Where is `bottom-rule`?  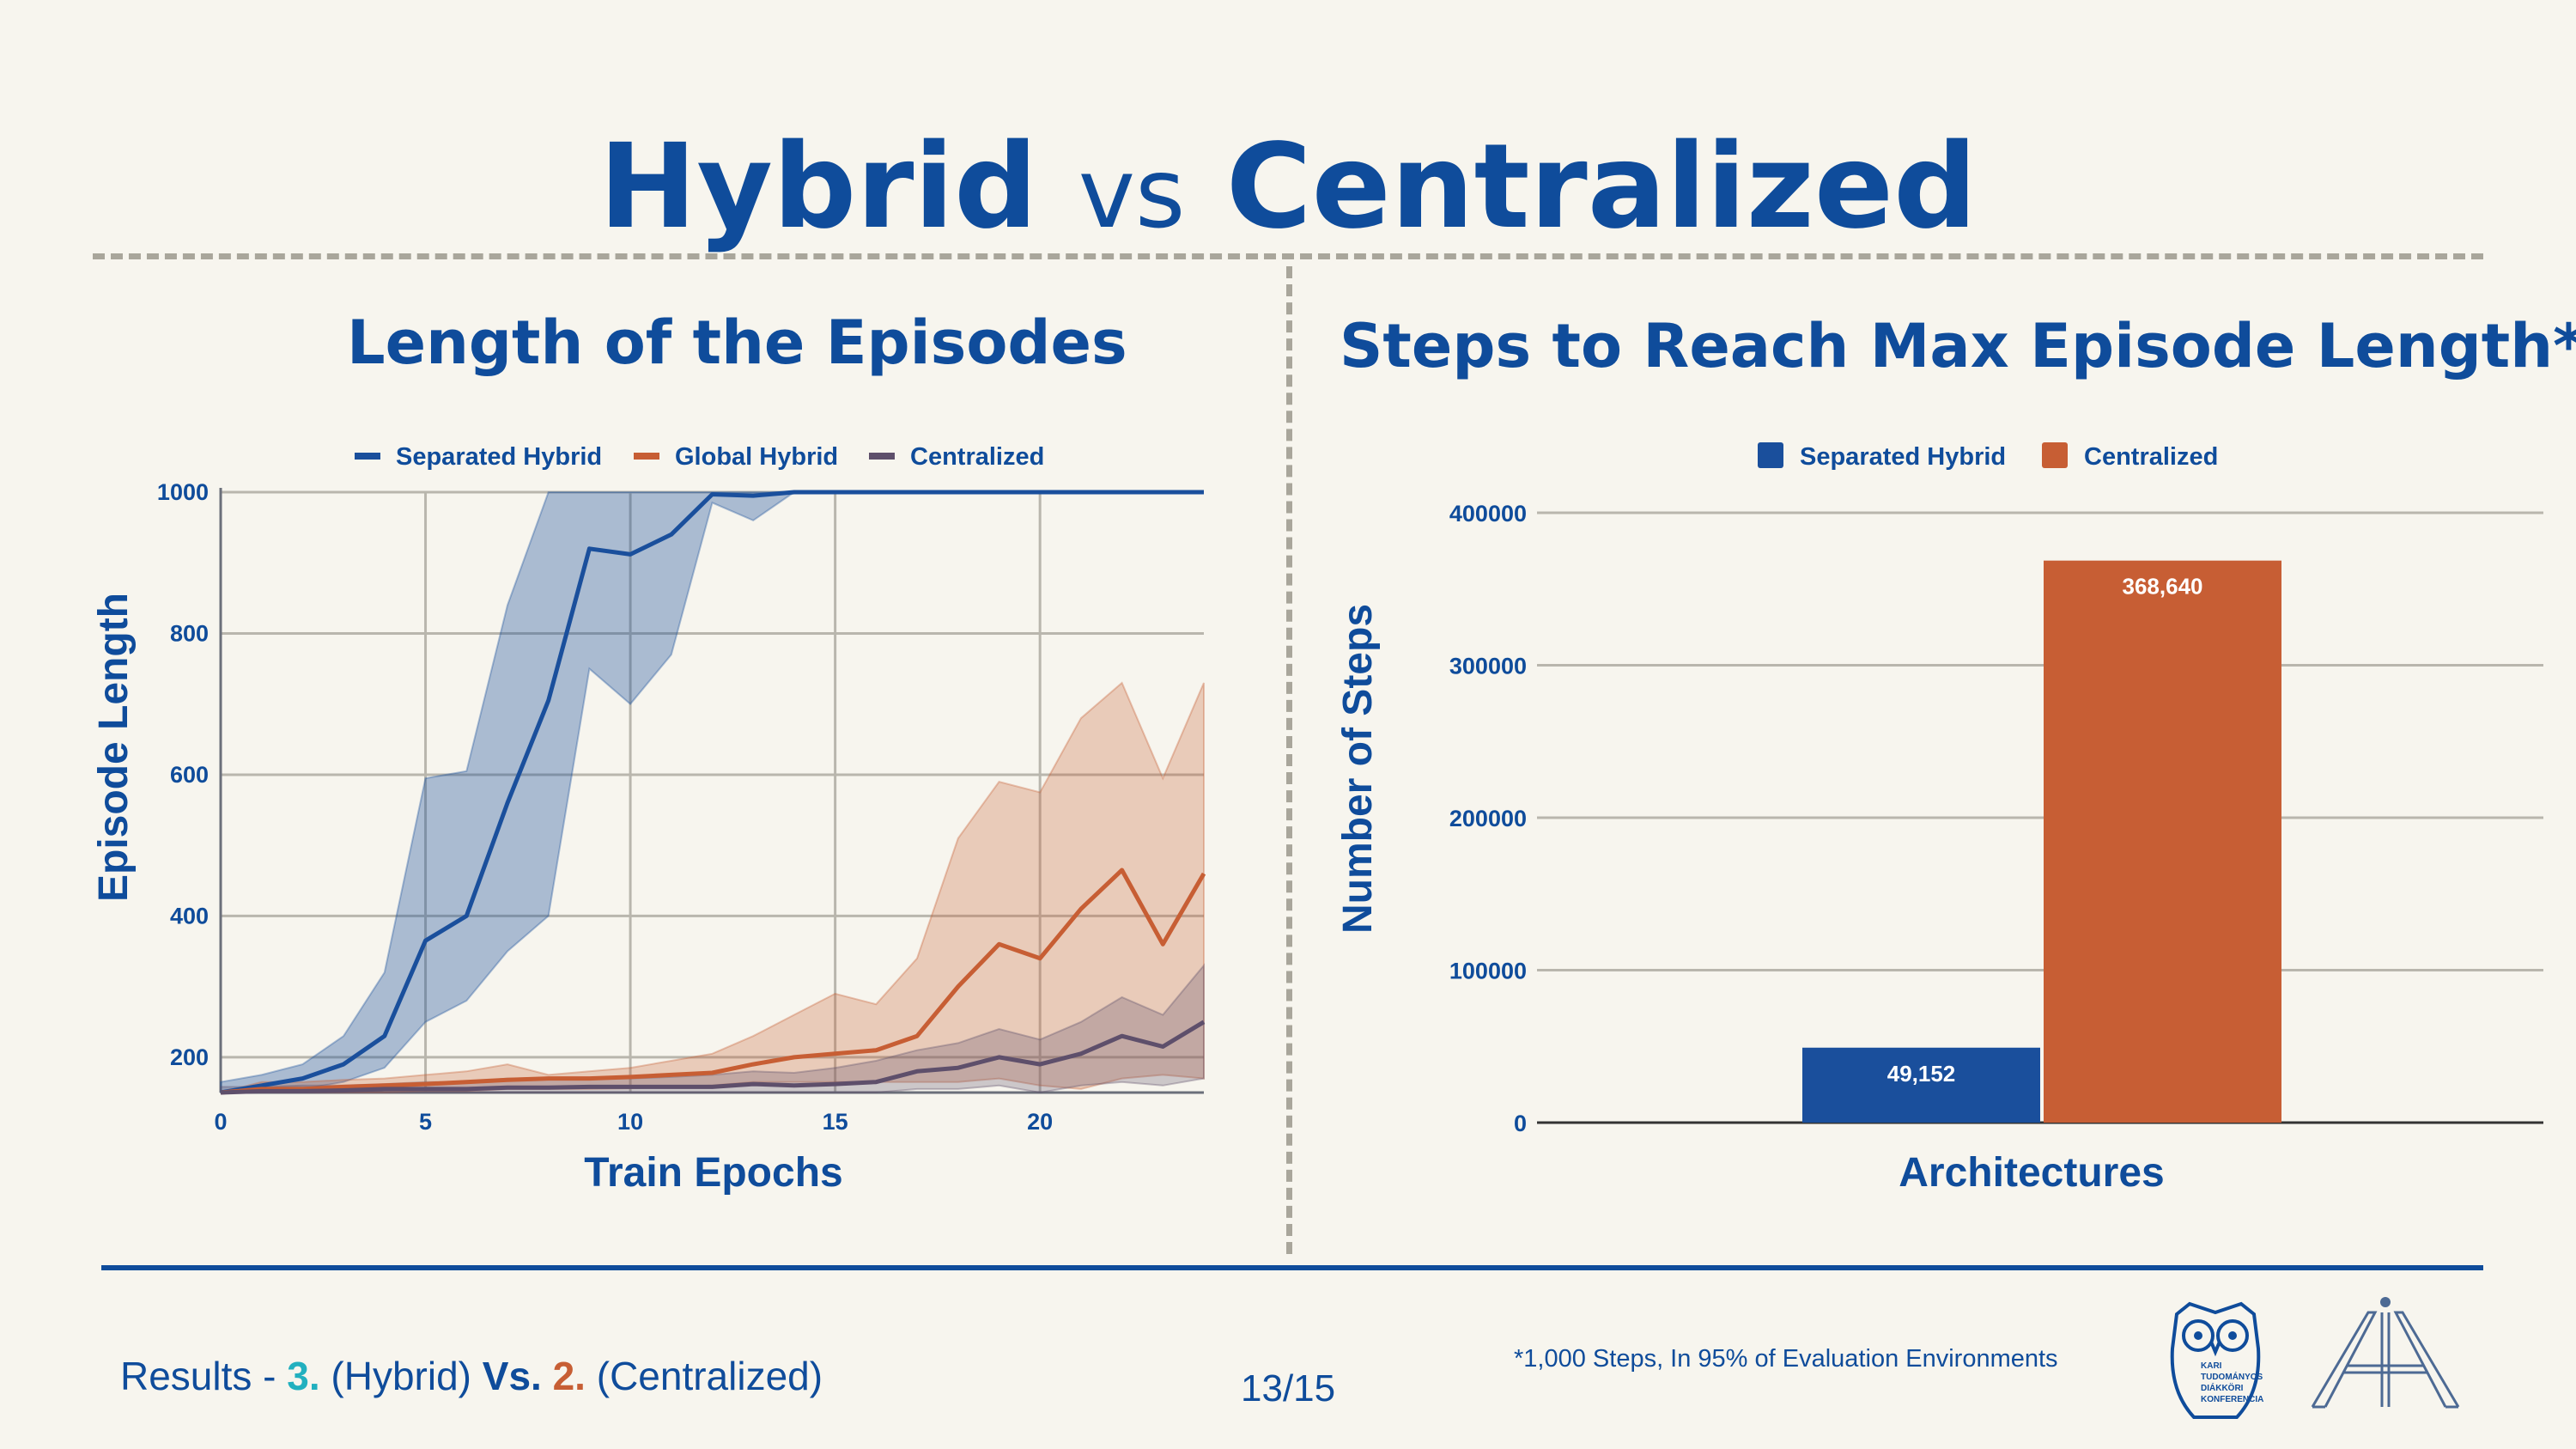
bottom-rule is located at coordinates (1292, 1267).